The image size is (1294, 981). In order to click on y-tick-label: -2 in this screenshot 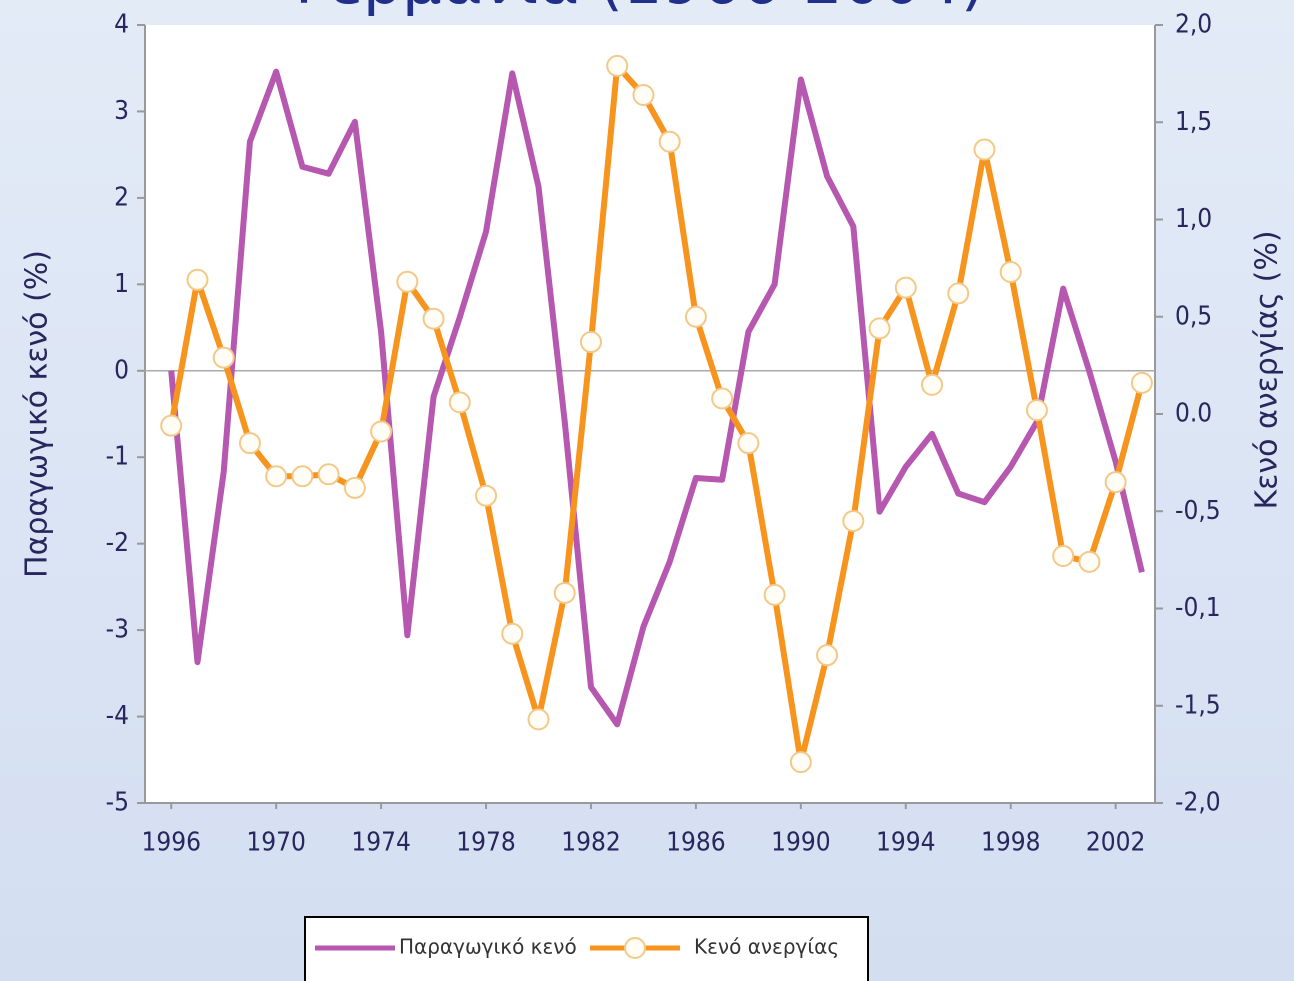, I will do `click(117, 543)`.